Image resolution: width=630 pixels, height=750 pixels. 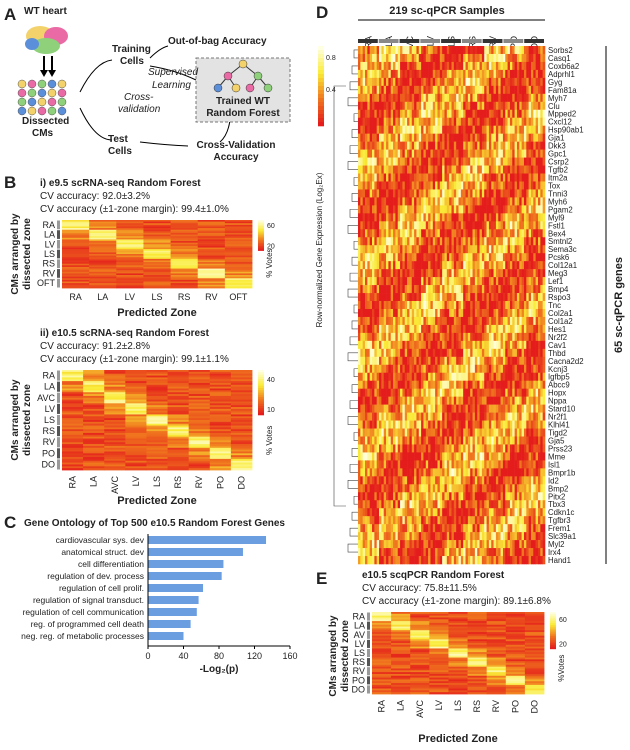 I want to click on category-label: regulation of signal transduct., so click(x=88, y=600).